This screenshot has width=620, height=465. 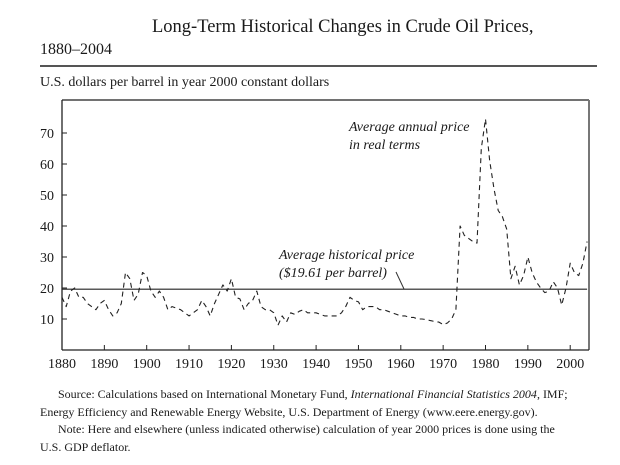 What do you see at coordinates (358, 364) in the screenshot?
I see `x-tick-label: 1950` at bounding box center [358, 364].